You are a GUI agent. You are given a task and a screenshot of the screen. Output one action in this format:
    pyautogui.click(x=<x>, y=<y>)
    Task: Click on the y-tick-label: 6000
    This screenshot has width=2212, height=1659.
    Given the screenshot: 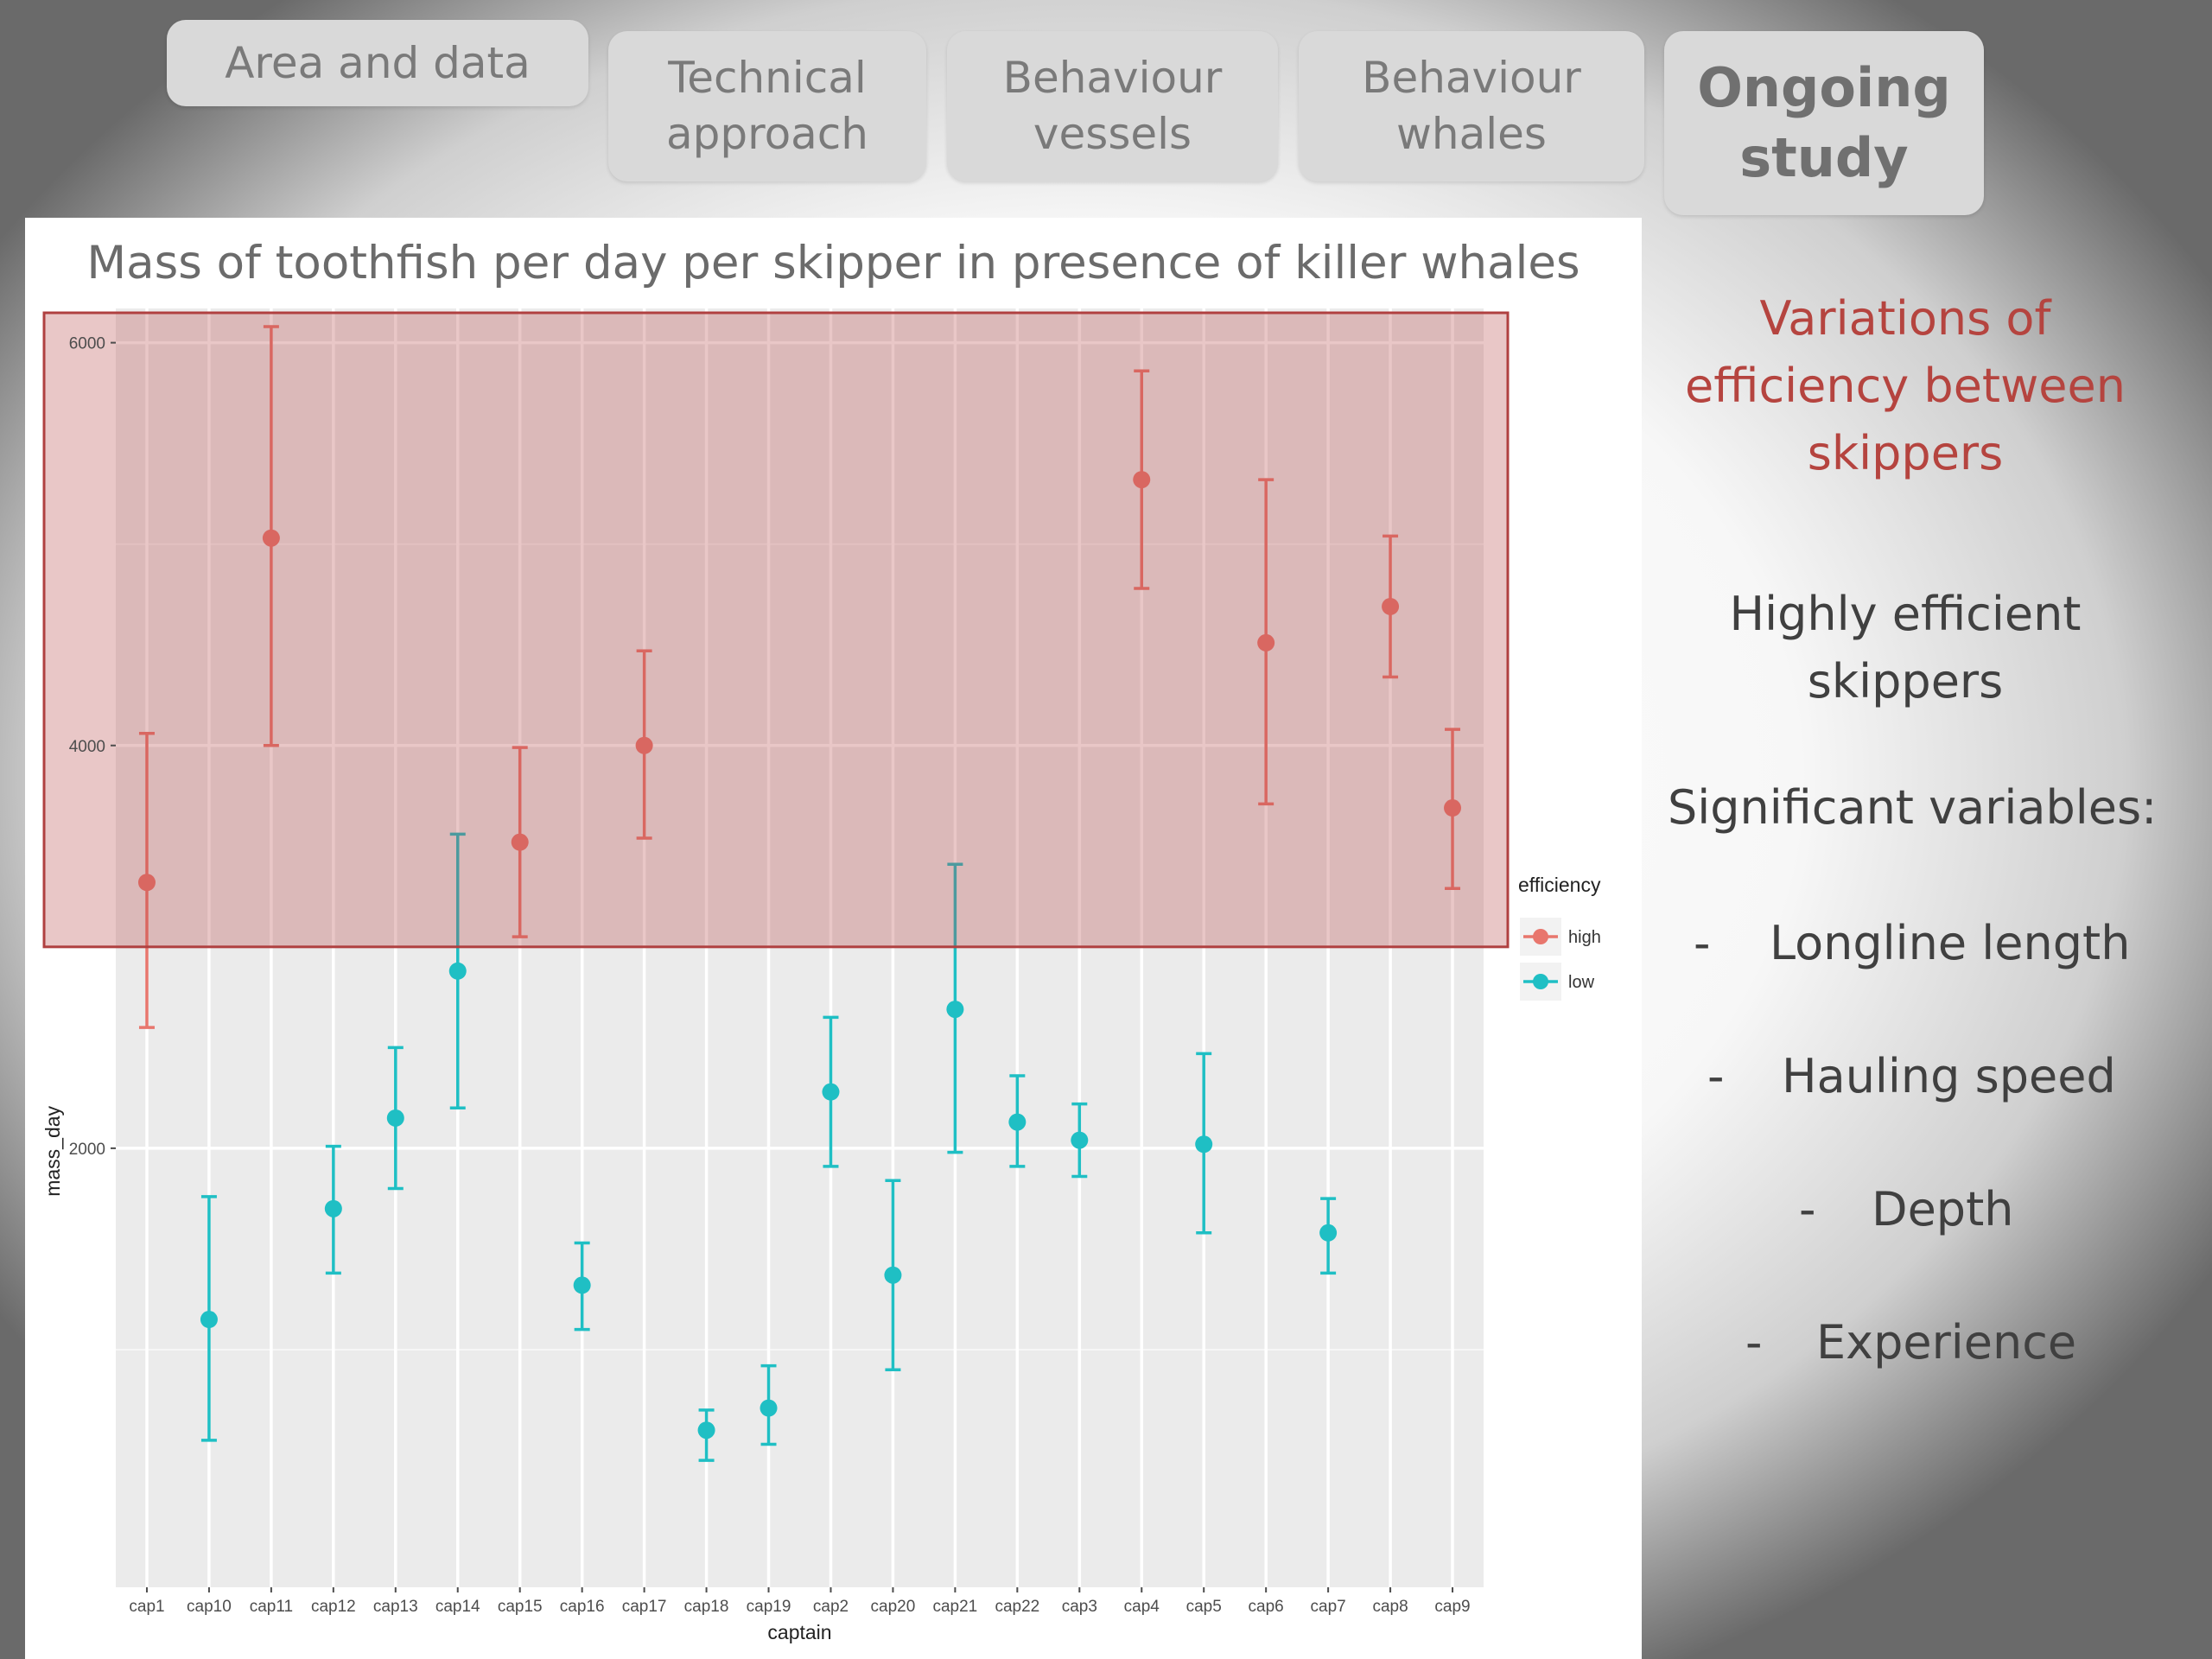 What is the action you would take?
    pyautogui.click(x=87, y=344)
    